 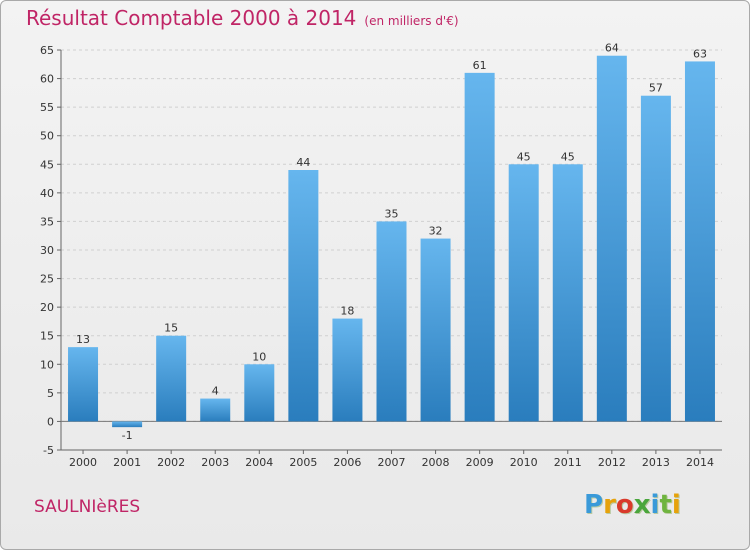 I want to click on x-tick-label: 2005, so click(x=303, y=462).